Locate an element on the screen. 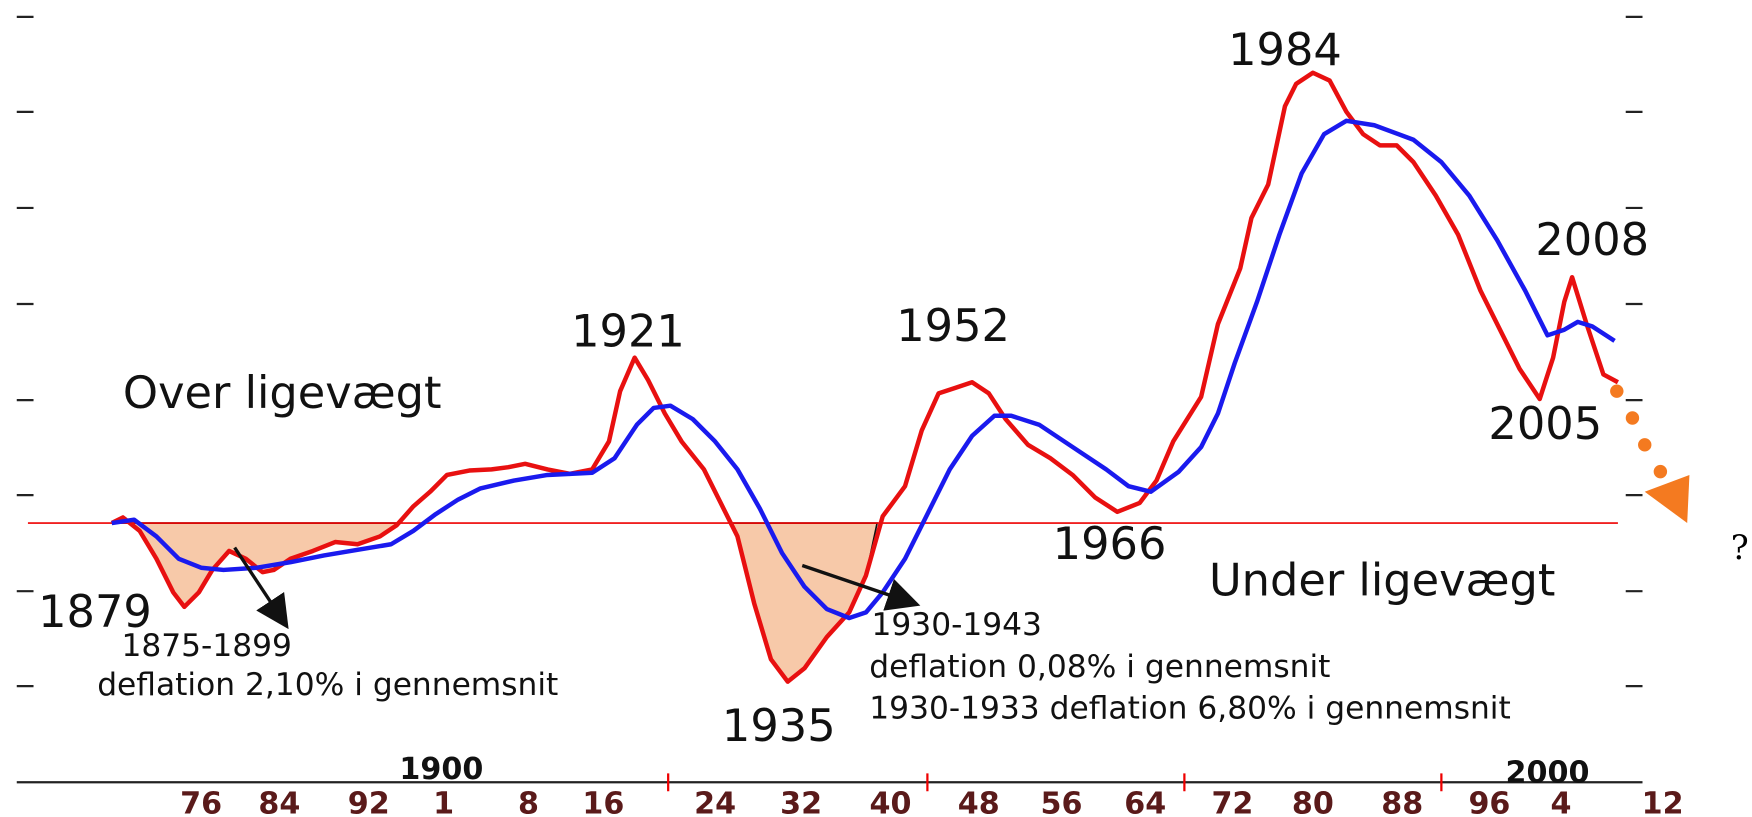 The width and height of the screenshot is (1752, 817). label: 2005 is located at coordinates (1545, 424).